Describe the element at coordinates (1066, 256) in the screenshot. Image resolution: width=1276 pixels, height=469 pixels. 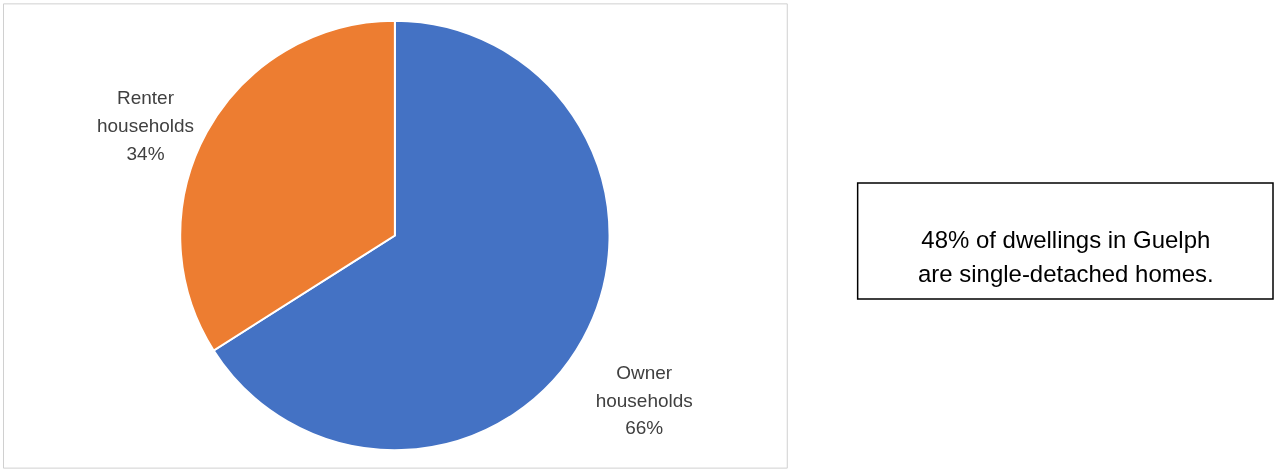
I see `text: 48% of dwellings in Guelph are single-detached homes.` at that location.